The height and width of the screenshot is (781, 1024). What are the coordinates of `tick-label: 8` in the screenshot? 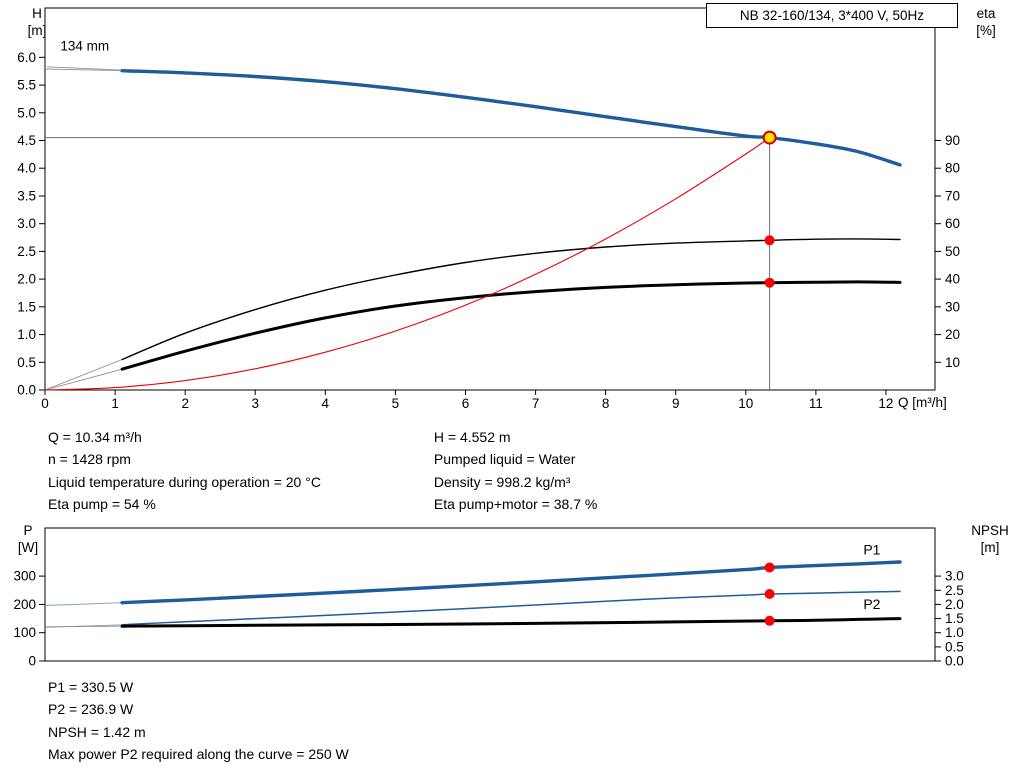 It's located at (606, 403).